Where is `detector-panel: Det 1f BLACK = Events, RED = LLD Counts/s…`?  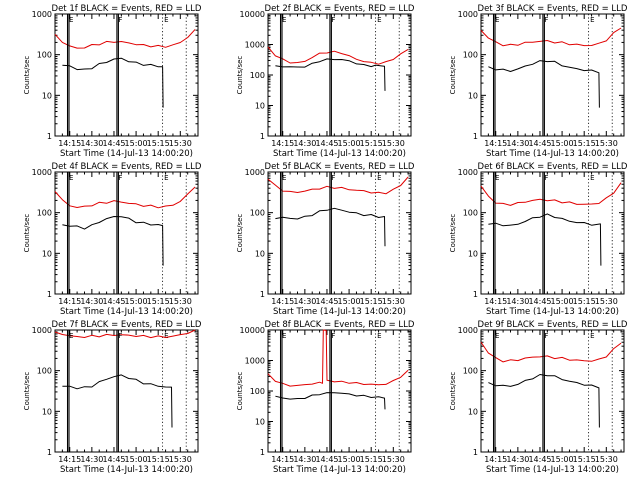 detector-panel: Det 1f BLACK = Events, RED = LLD Counts/s… is located at coordinates (112, 81).